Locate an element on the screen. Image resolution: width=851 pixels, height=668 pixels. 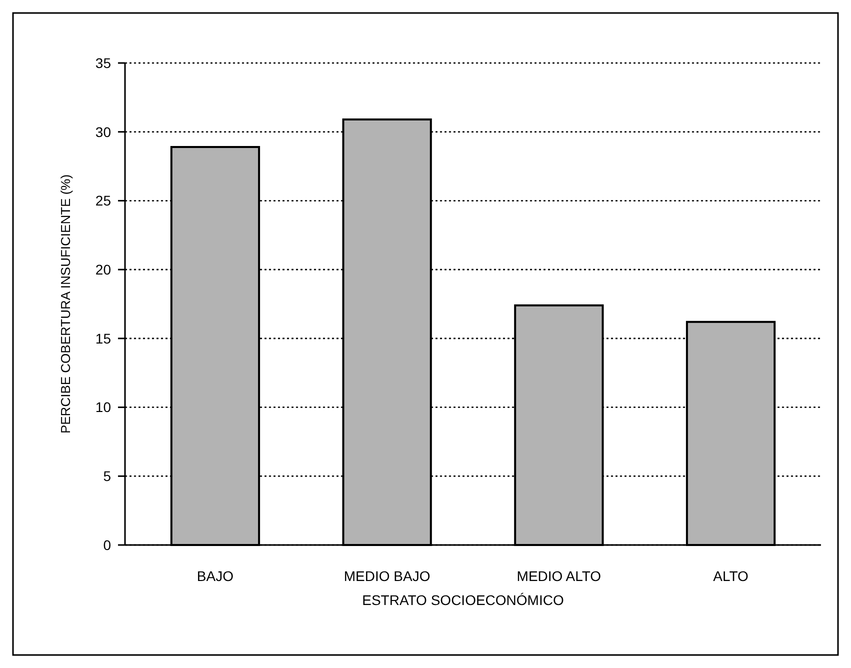
y-tick-label: 35 is located at coordinates (103, 62).